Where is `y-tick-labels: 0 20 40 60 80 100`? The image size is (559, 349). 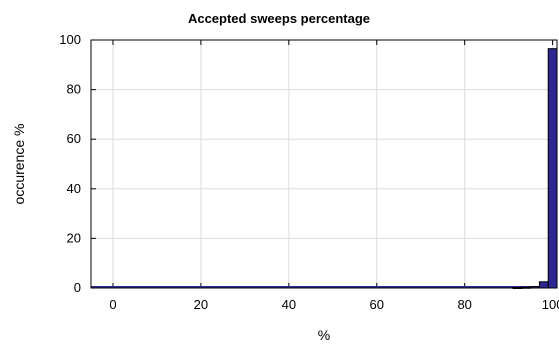 y-tick-labels: 0 20 40 60 80 100 is located at coordinates (70, 163).